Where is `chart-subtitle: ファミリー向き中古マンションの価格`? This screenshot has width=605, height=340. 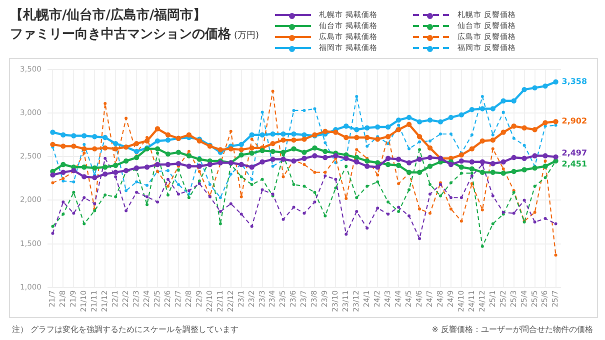 chart-subtitle: ファミリー向き中古マンションの価格 is located at coordinates (120, 34).